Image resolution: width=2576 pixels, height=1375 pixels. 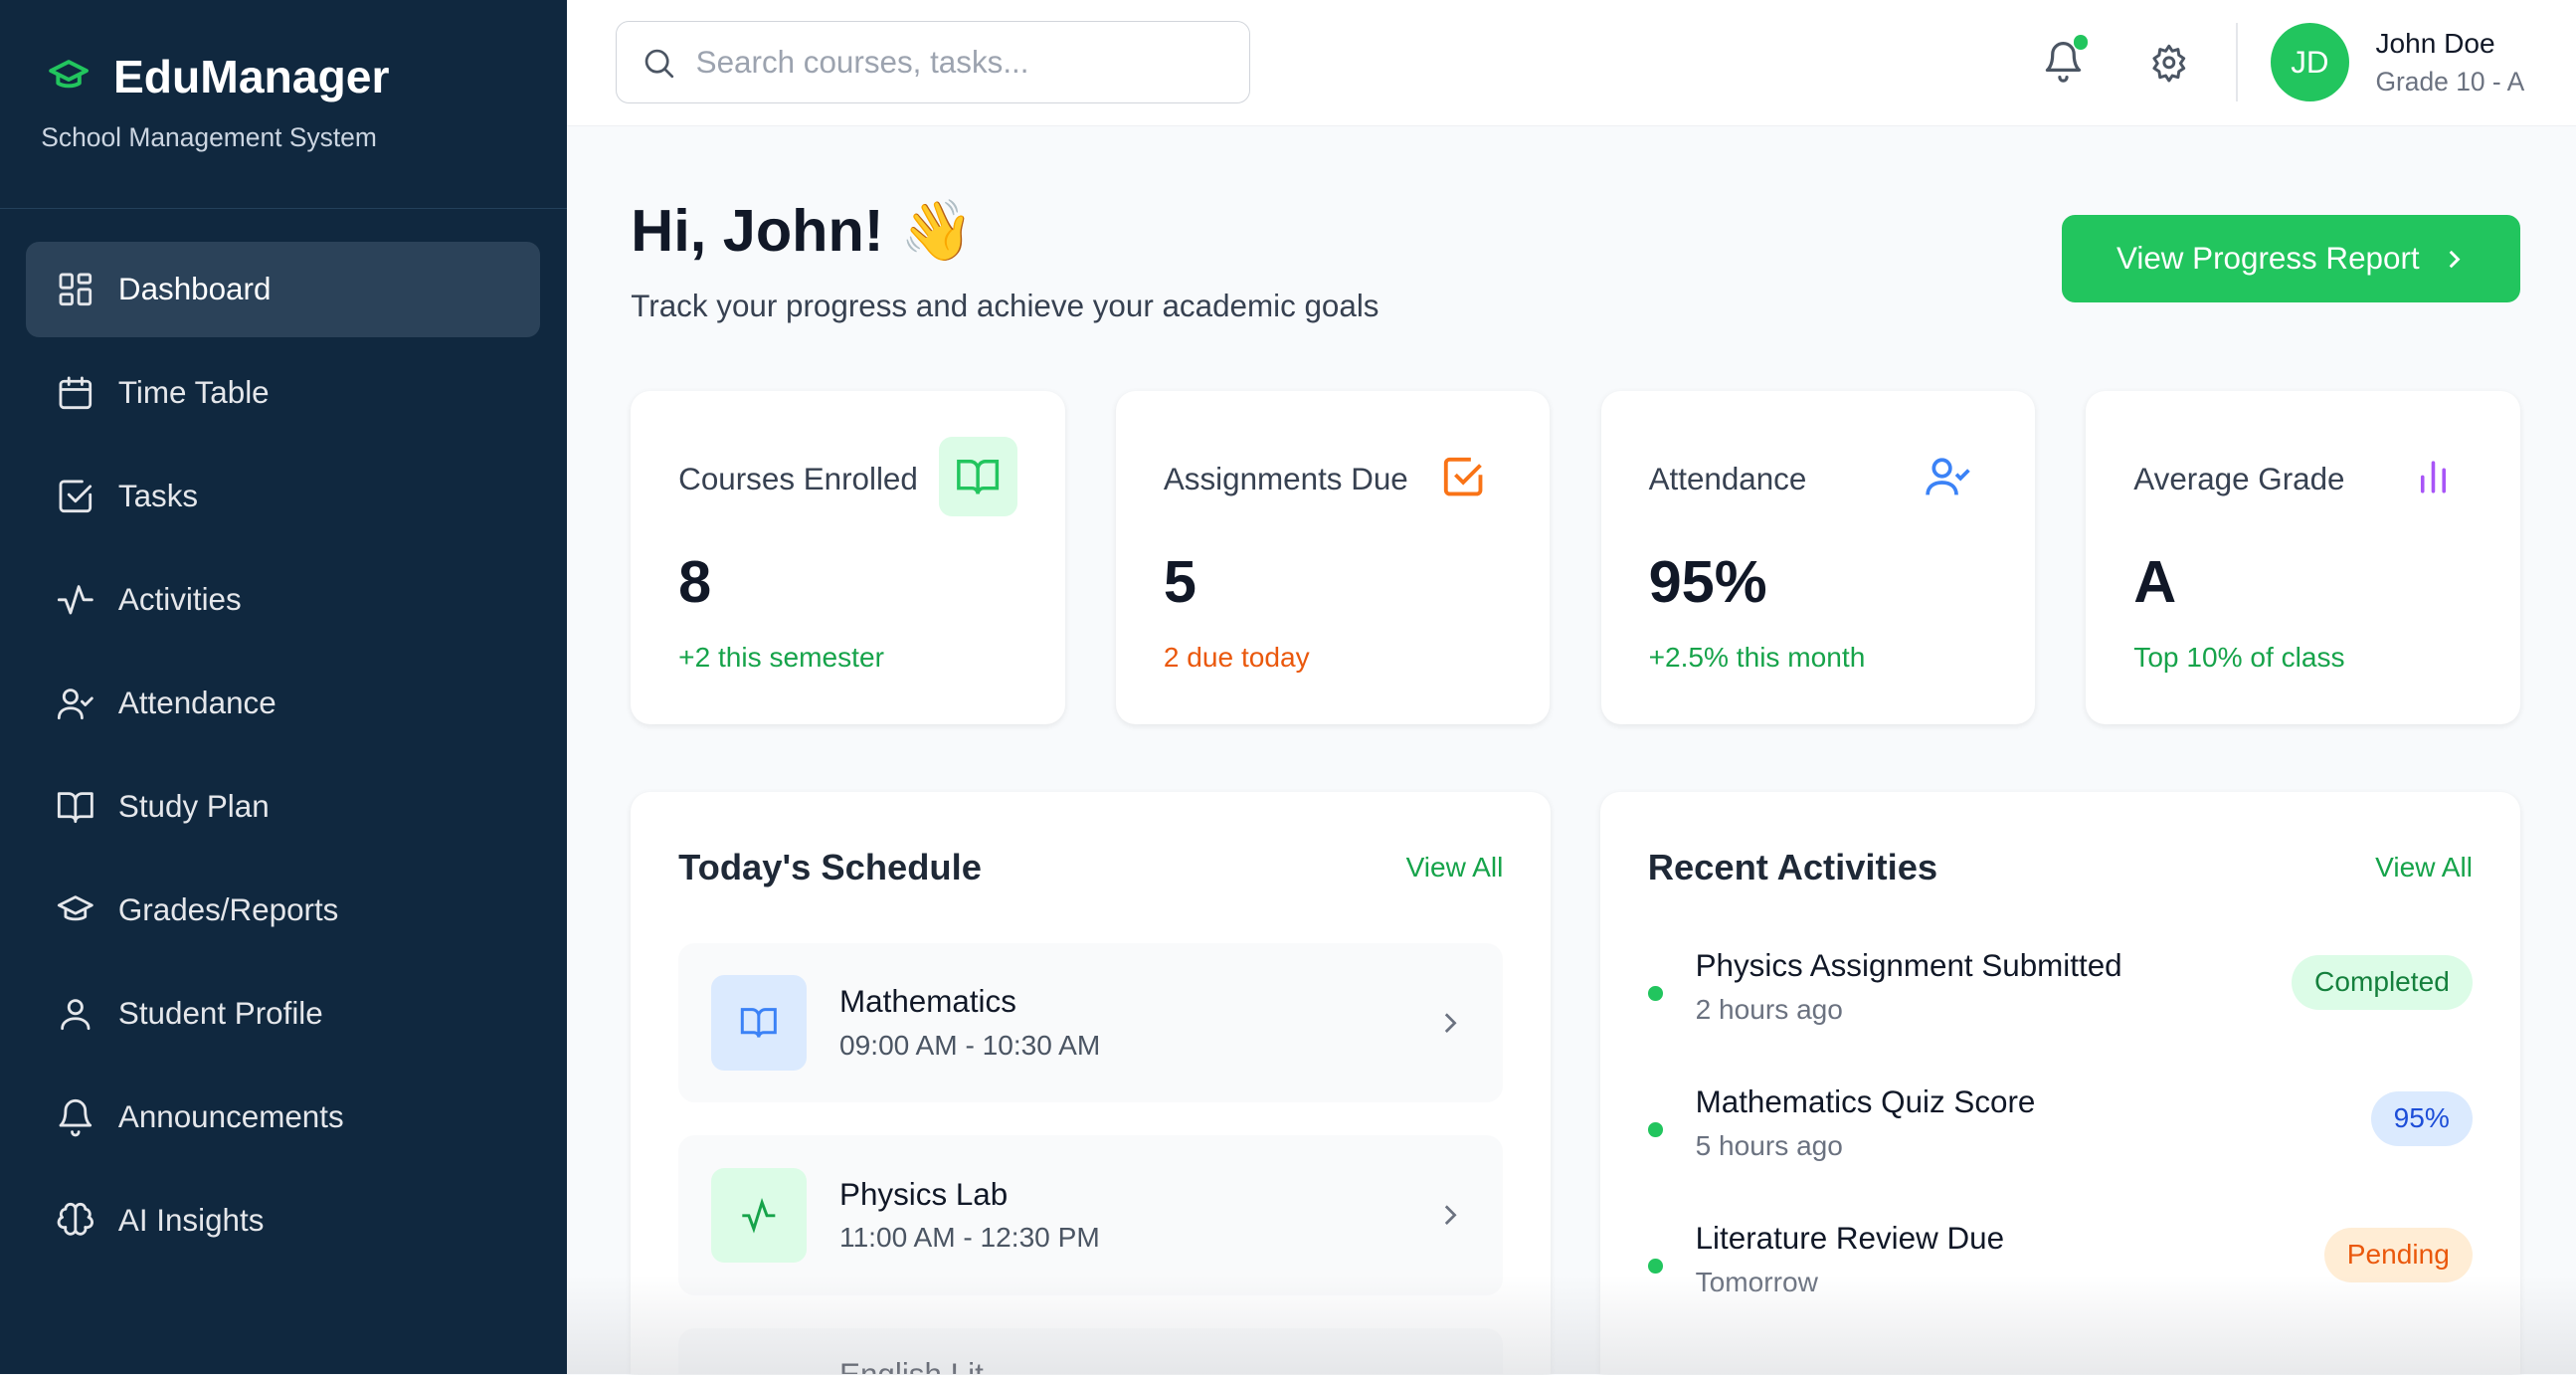 I want to click on avatar: JD, so click(x=2310, y=62).